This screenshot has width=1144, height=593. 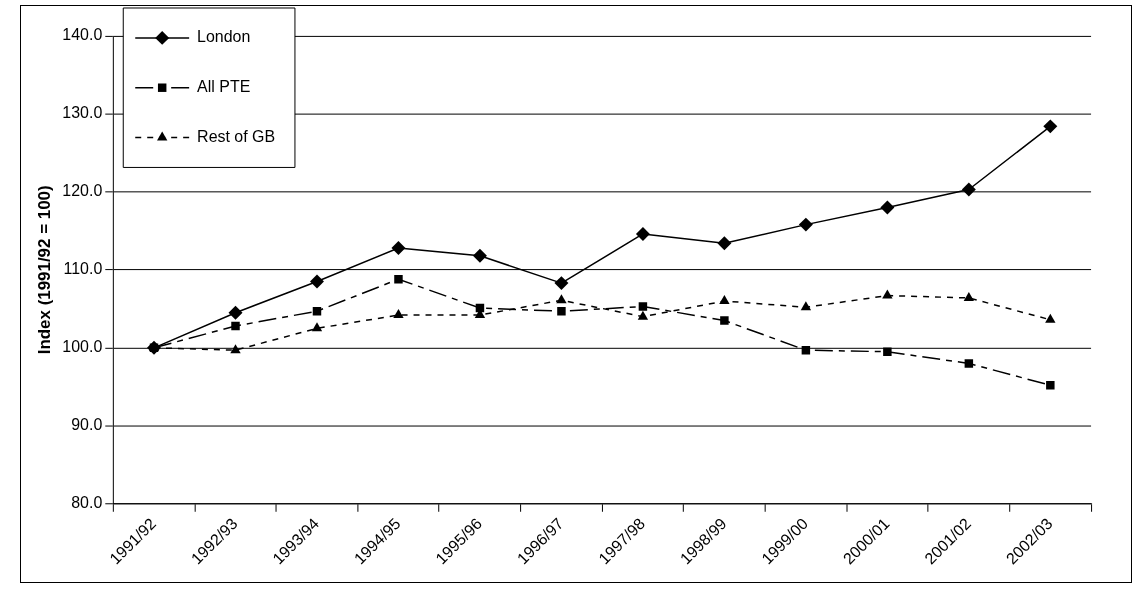 What do you see at coordinates (82, 191) in the screenshot?
I see `y-tick-label: 120.0` at bounding box center [82, 191].